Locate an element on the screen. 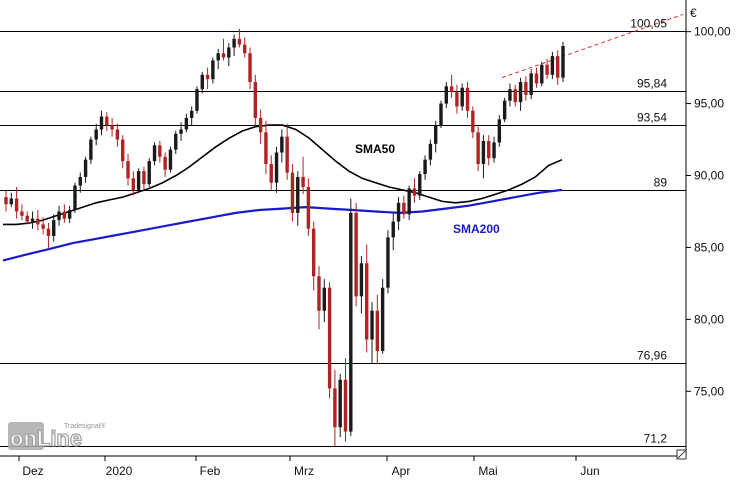 The width and height of the screenshot is (750, 480). x-tick-label: Mai is located at coordinates (487, 471).